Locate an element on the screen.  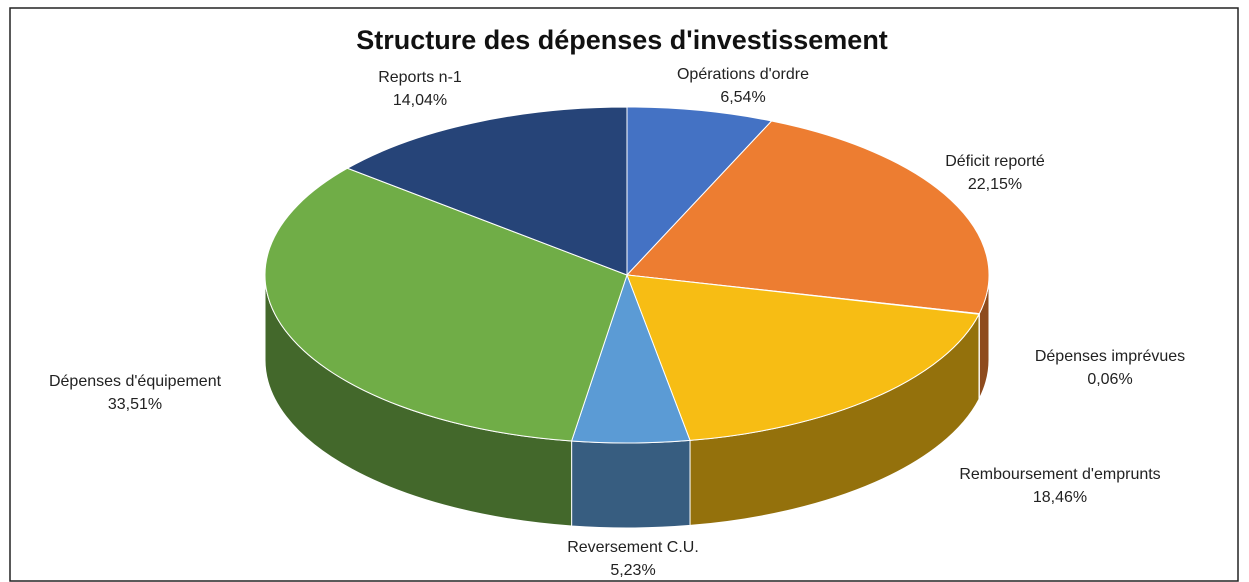
slice-value-label: 6,54% is located at coordinates (742, 97).